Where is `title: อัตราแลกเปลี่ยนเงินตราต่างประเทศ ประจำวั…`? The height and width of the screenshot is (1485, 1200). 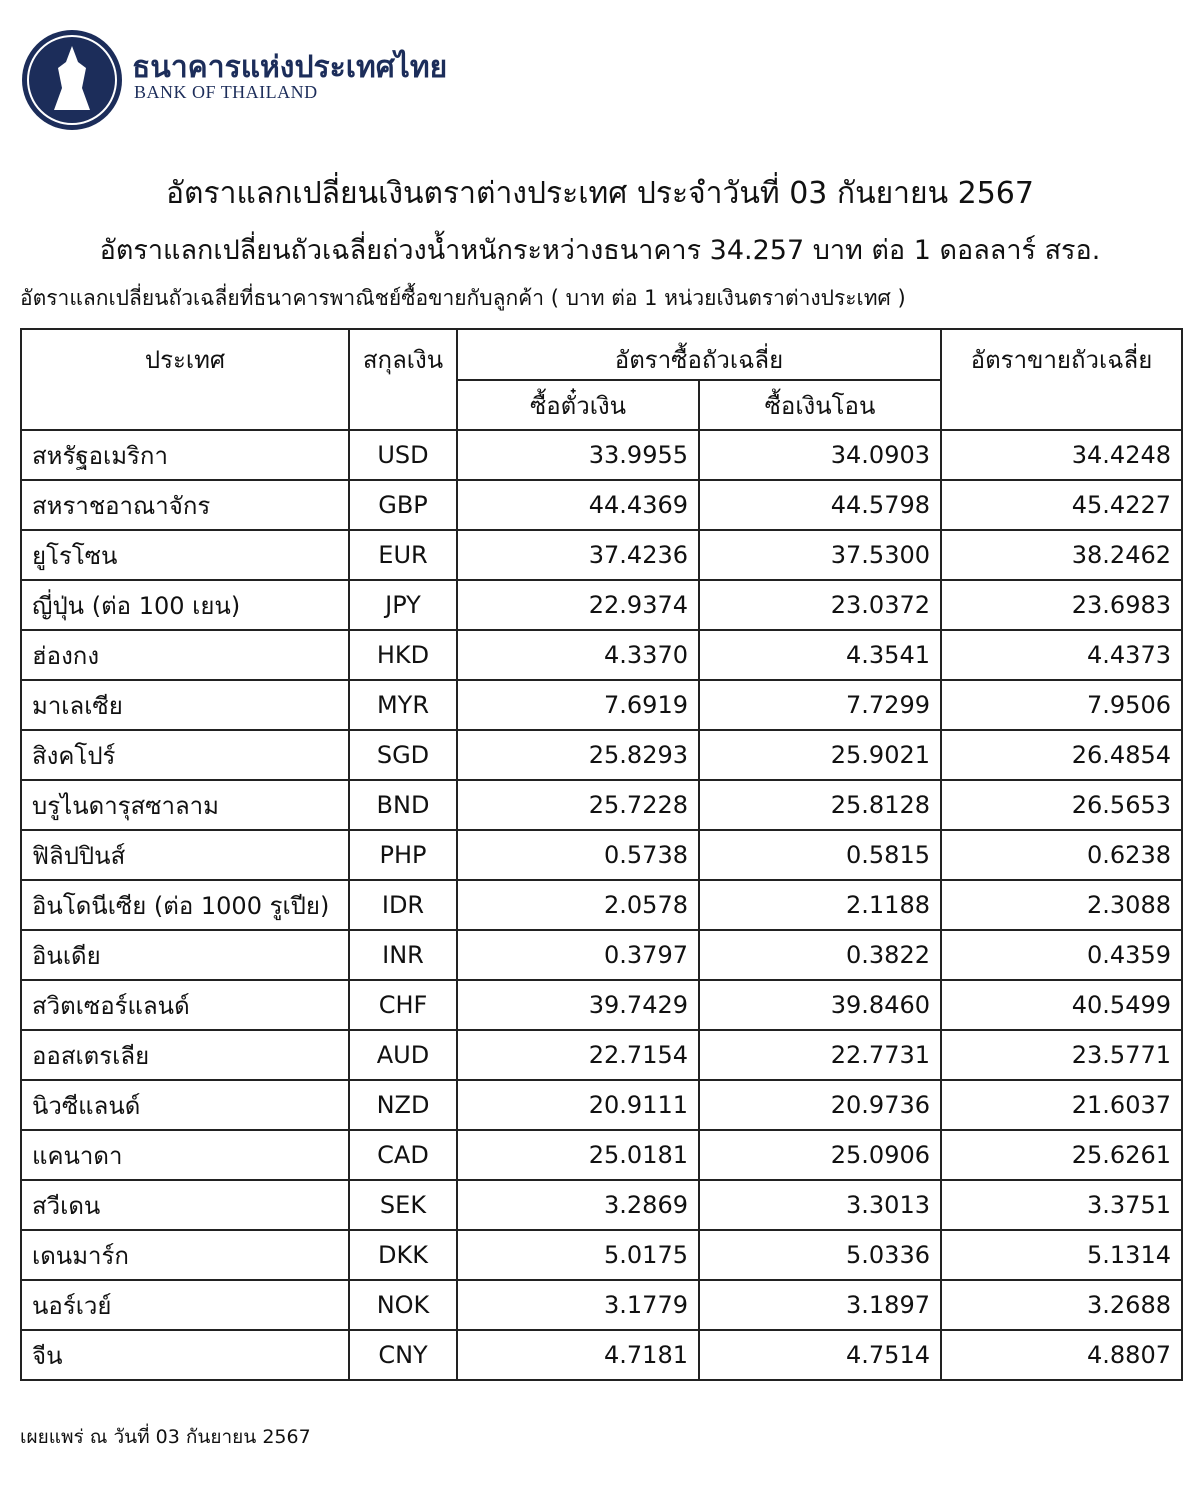
title: อัตราแลกเปลี่ยนเงินตราต่างประเทศ ประจำวั… is located at coordinates (600, 193).